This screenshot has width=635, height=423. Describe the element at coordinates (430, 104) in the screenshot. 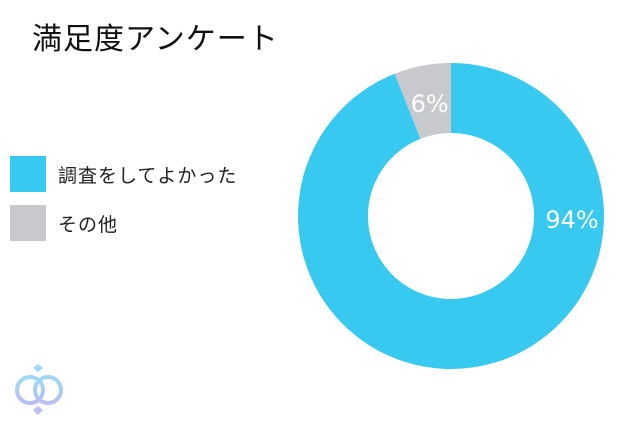

I see `data-label: 6%` at that location.